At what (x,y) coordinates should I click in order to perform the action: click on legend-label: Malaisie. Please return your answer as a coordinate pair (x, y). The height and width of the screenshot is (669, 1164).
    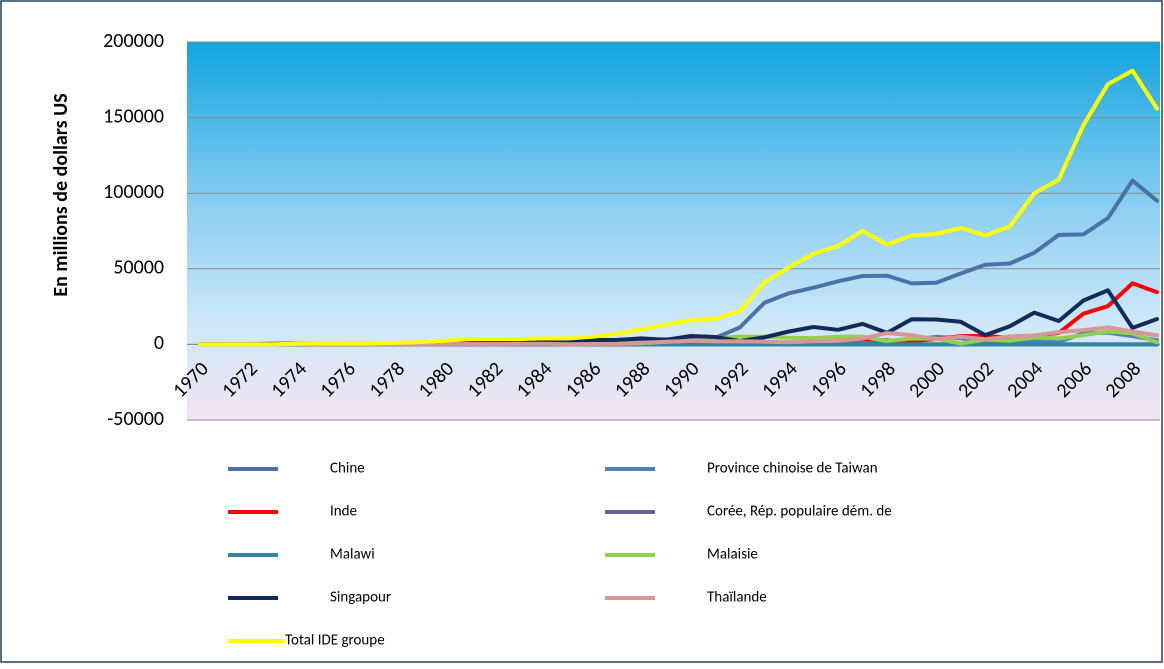
    Looking at the image, I should click on (732, 555).